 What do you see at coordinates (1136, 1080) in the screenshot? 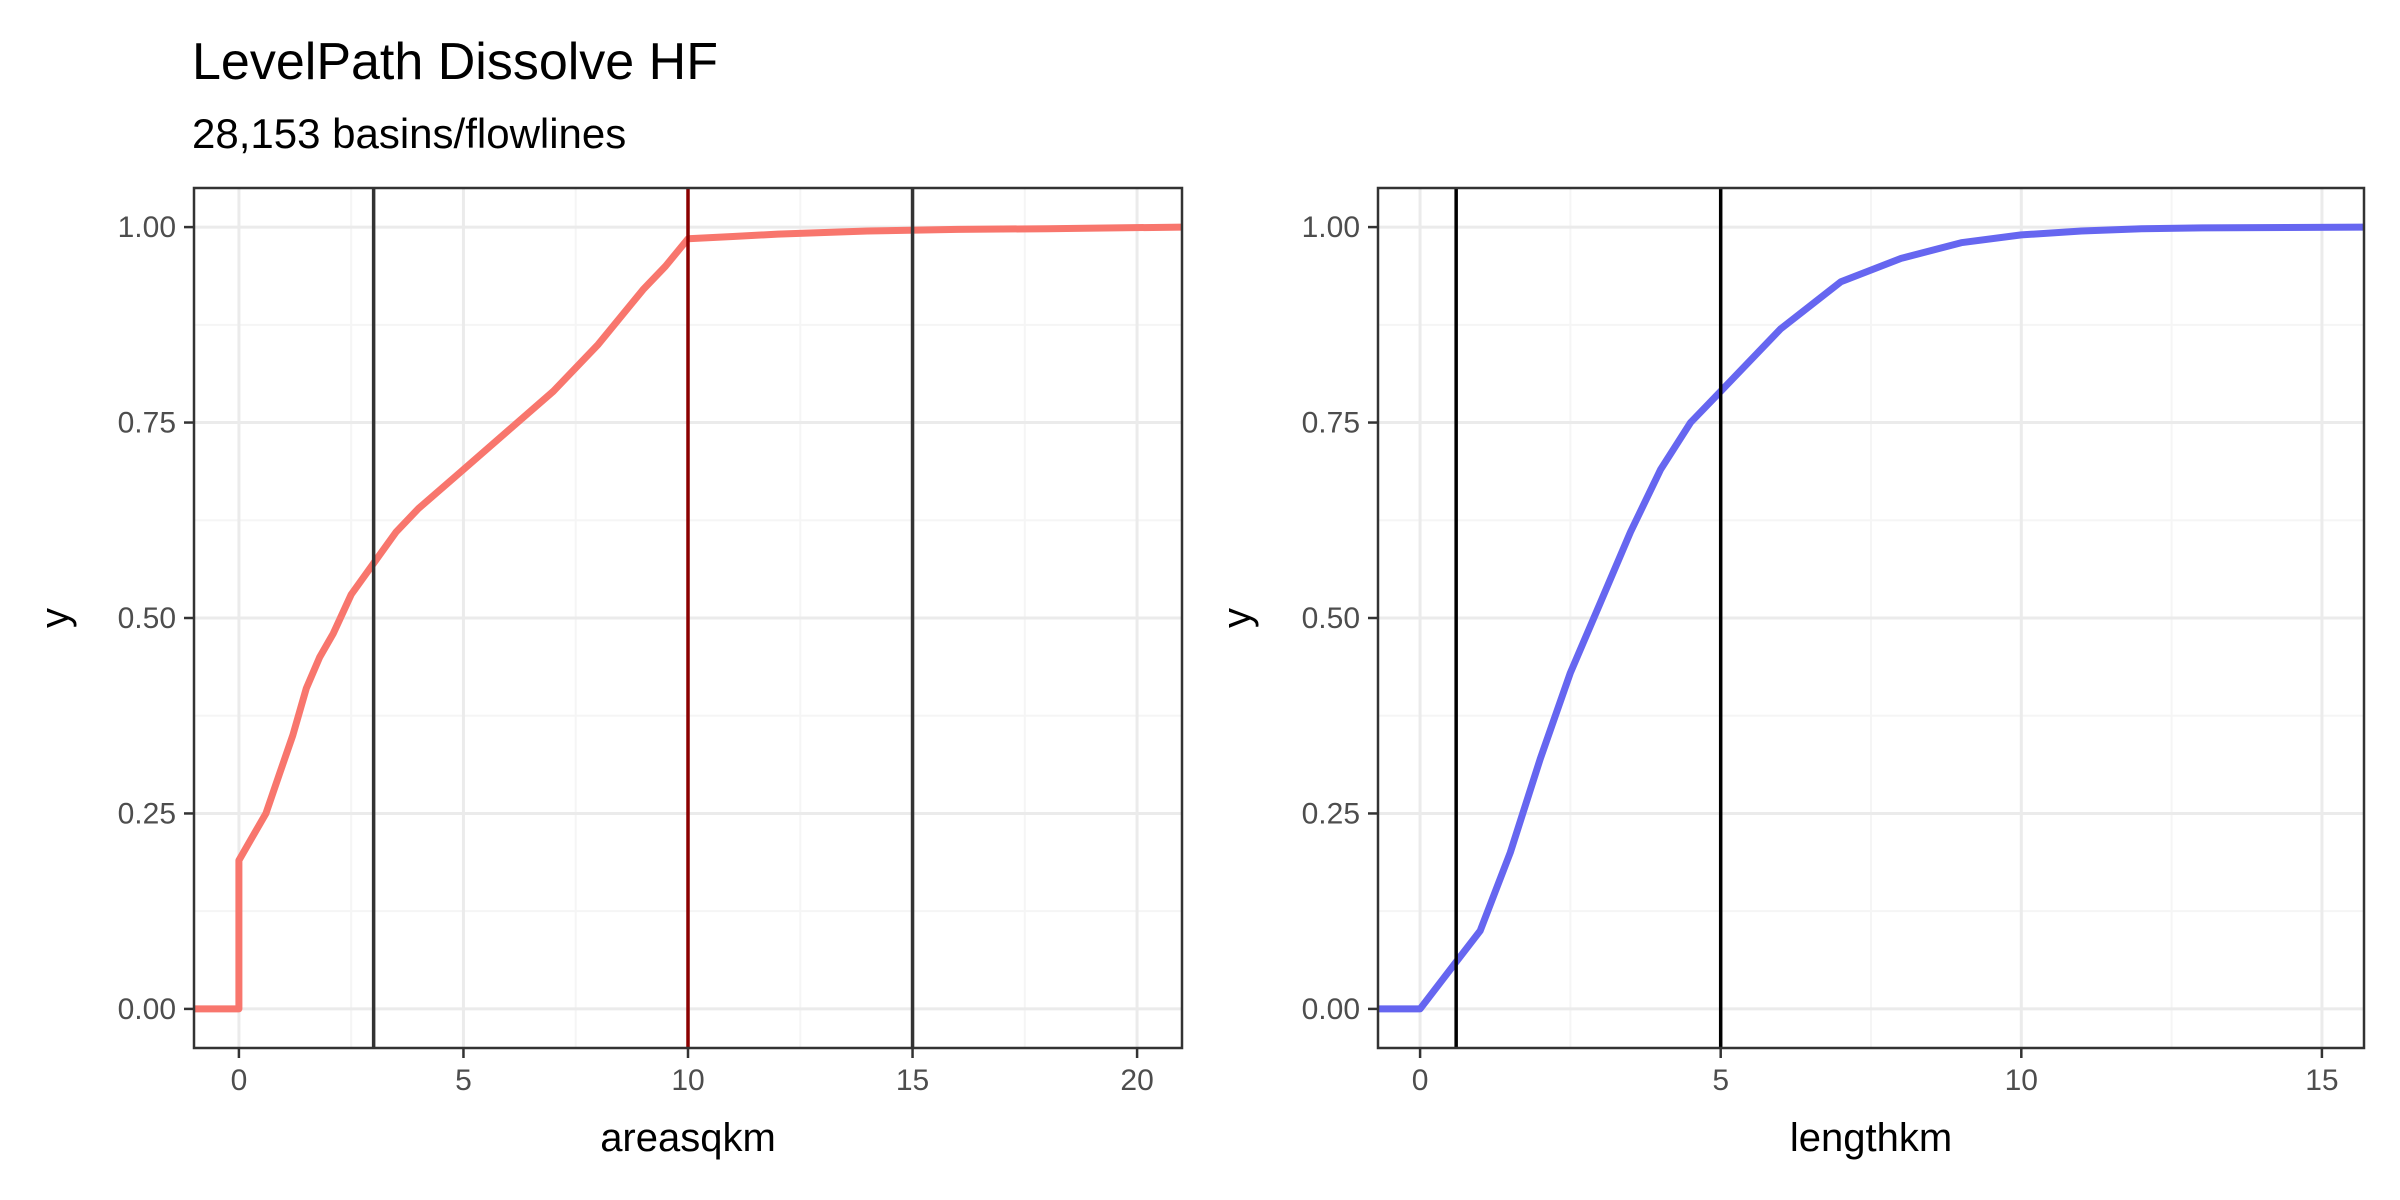
I see `x-tick-label: 20` at bounding box center [1136, 1080].